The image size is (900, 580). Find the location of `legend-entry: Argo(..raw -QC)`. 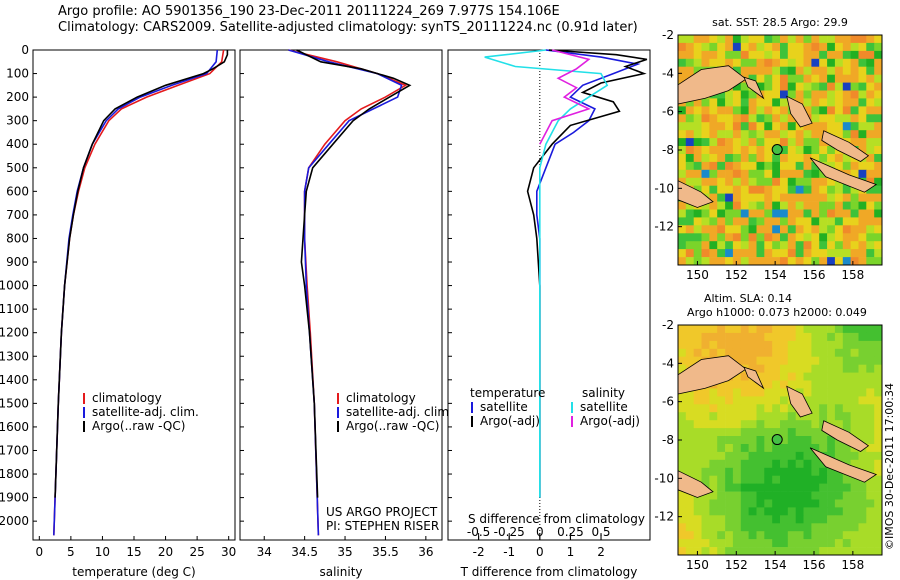

legend-entry: Argo(..raw -QC) is located at coordinates (392, 426).